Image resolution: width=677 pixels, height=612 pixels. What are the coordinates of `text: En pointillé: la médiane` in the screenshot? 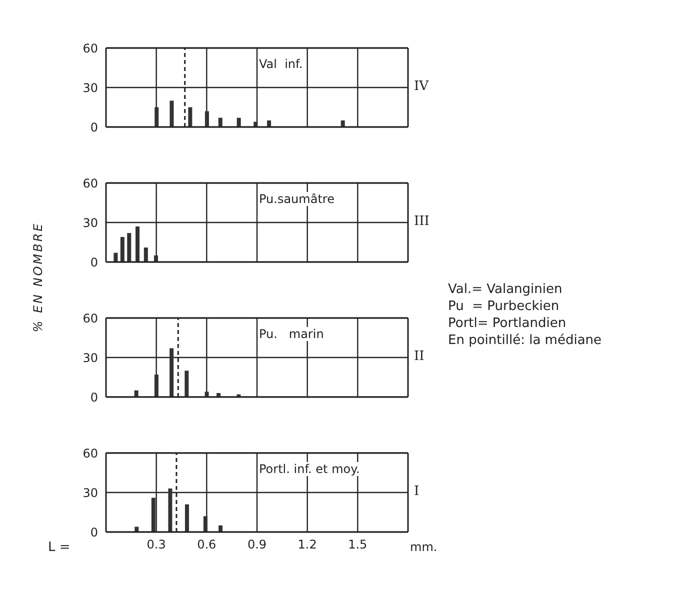 It's located at (525, 340).